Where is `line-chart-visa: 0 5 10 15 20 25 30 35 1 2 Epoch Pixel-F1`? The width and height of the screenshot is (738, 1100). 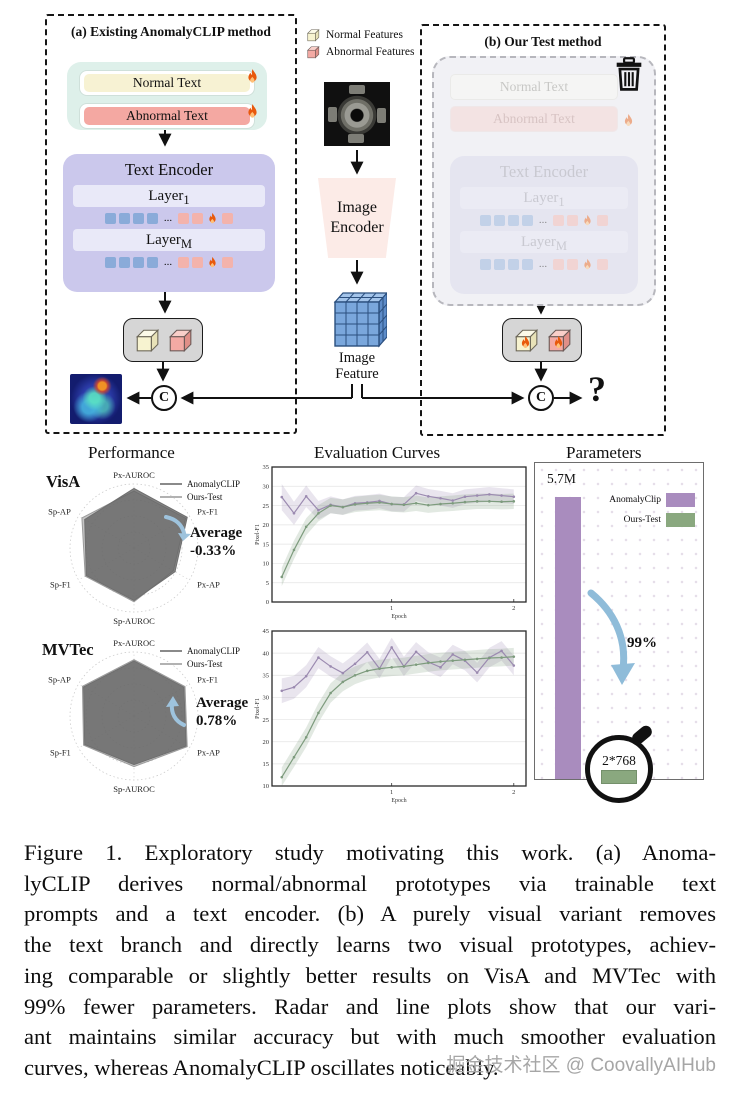 line-chart-visa: 0 5 10 15 20 25 30 35 1 2 Epoch Pixel-F1 is located at coordinates (391, 542).